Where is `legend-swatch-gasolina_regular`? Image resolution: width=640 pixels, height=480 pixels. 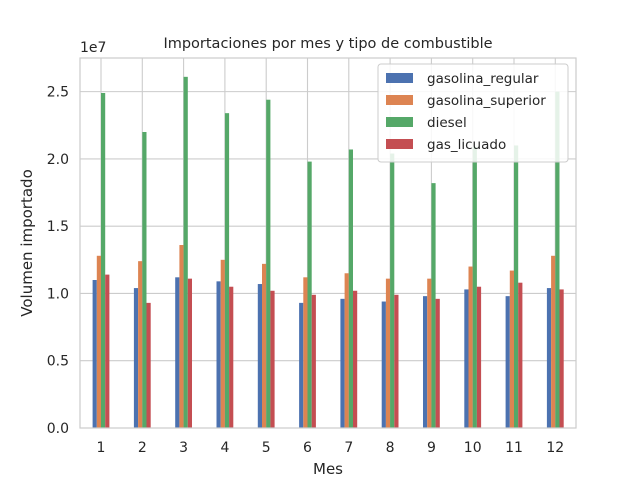 legend-swatch-gasolina_regular is located at coordinates (399, 78).